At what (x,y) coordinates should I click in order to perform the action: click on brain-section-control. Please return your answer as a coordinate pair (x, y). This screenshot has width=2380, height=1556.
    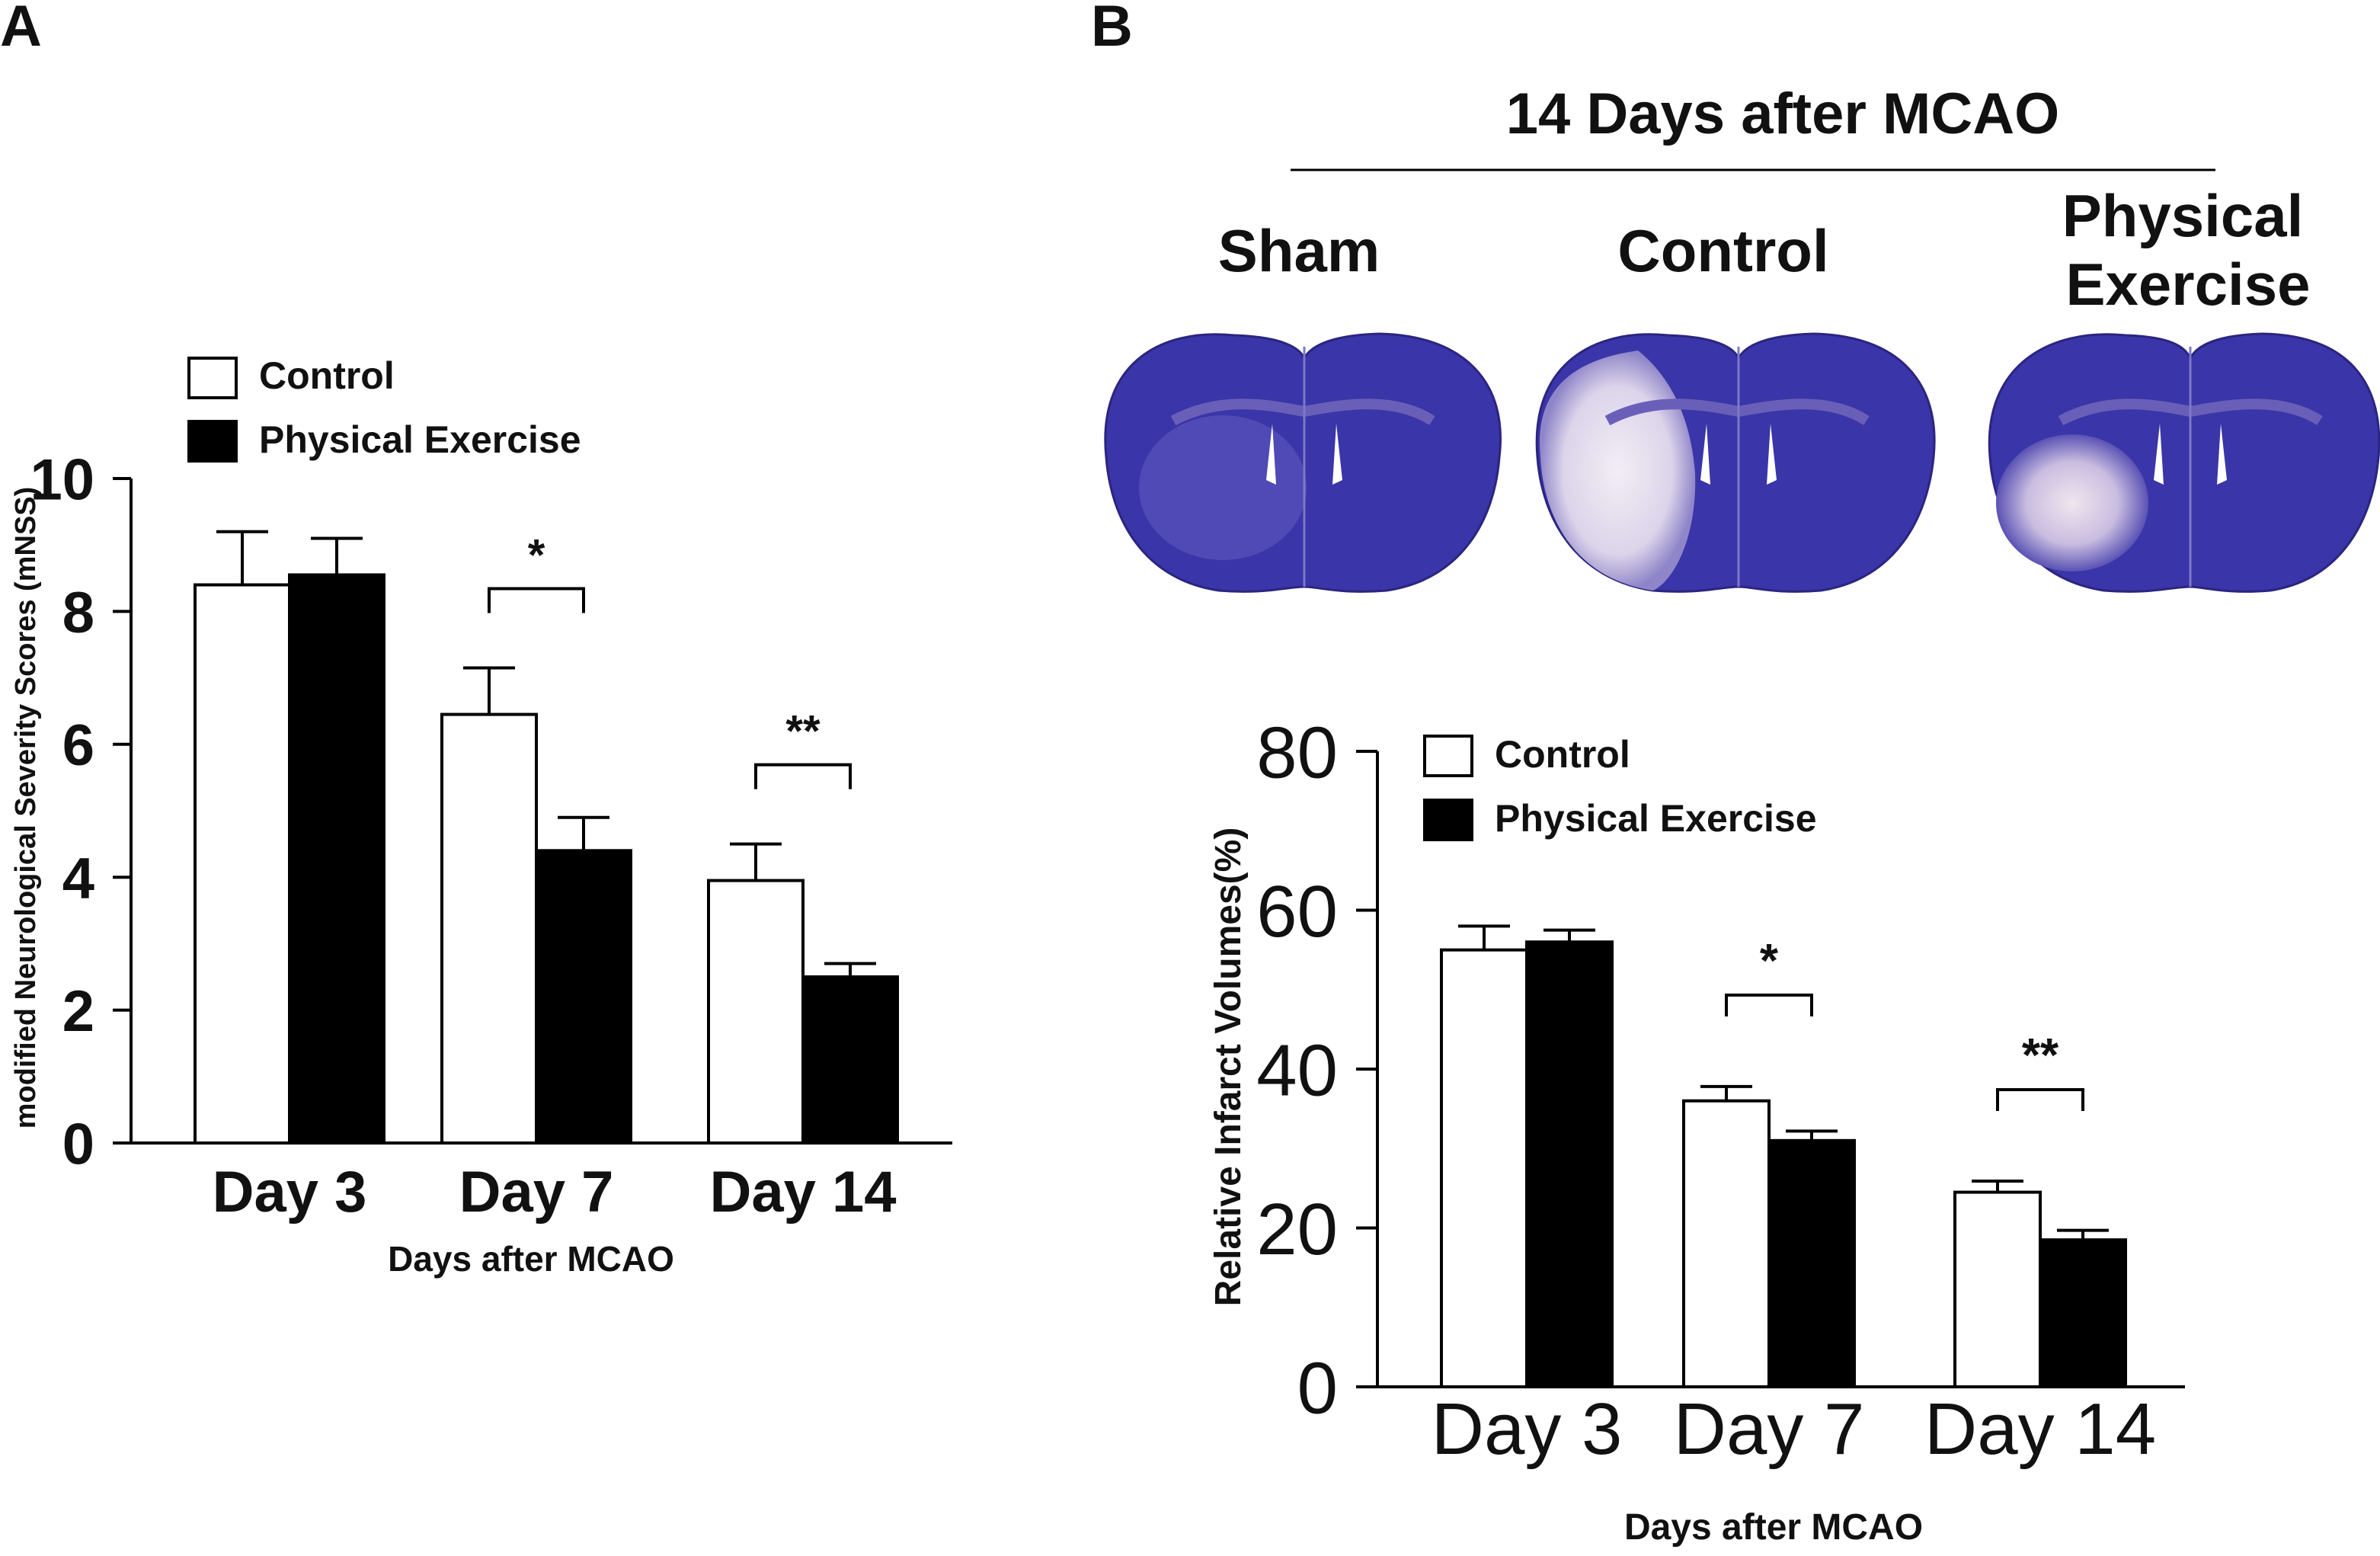
    Looking at the image, I should click on (1735, 462).